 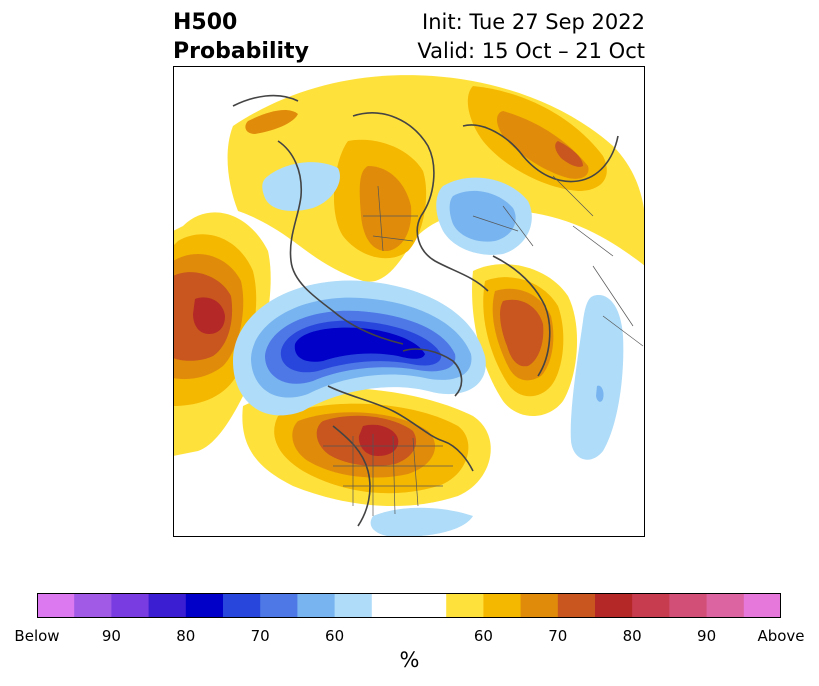 What do you see at coordinates (533, 22) in the screenshot?
I see `init-date: Init: Tue 27 Sep 2022` at bounding box center [533, 22].